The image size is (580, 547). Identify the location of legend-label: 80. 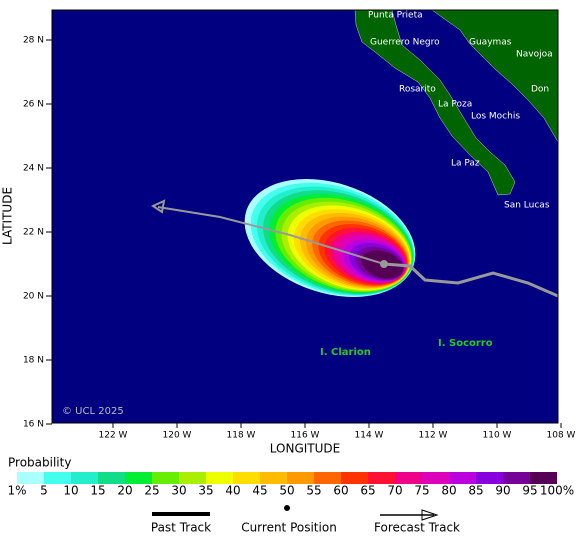
(448, 491).